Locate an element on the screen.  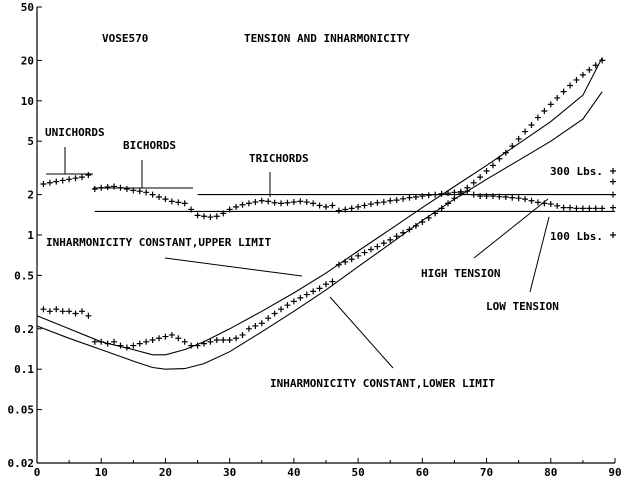
lower-limit-label: INHARMONICITY CONSTANT,LOWER LIMIT is located at coordinates (383, 383).